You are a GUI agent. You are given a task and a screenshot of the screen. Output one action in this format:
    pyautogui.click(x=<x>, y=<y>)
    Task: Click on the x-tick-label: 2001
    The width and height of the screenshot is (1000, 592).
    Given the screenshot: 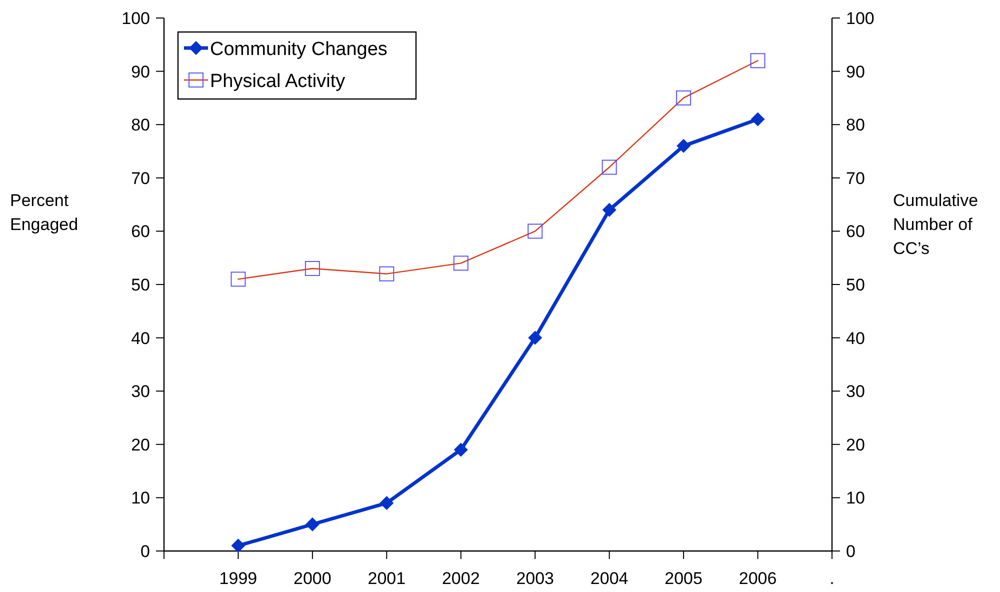 What is the action you would take?
    pyautogui.click(x=387, y=578)
    